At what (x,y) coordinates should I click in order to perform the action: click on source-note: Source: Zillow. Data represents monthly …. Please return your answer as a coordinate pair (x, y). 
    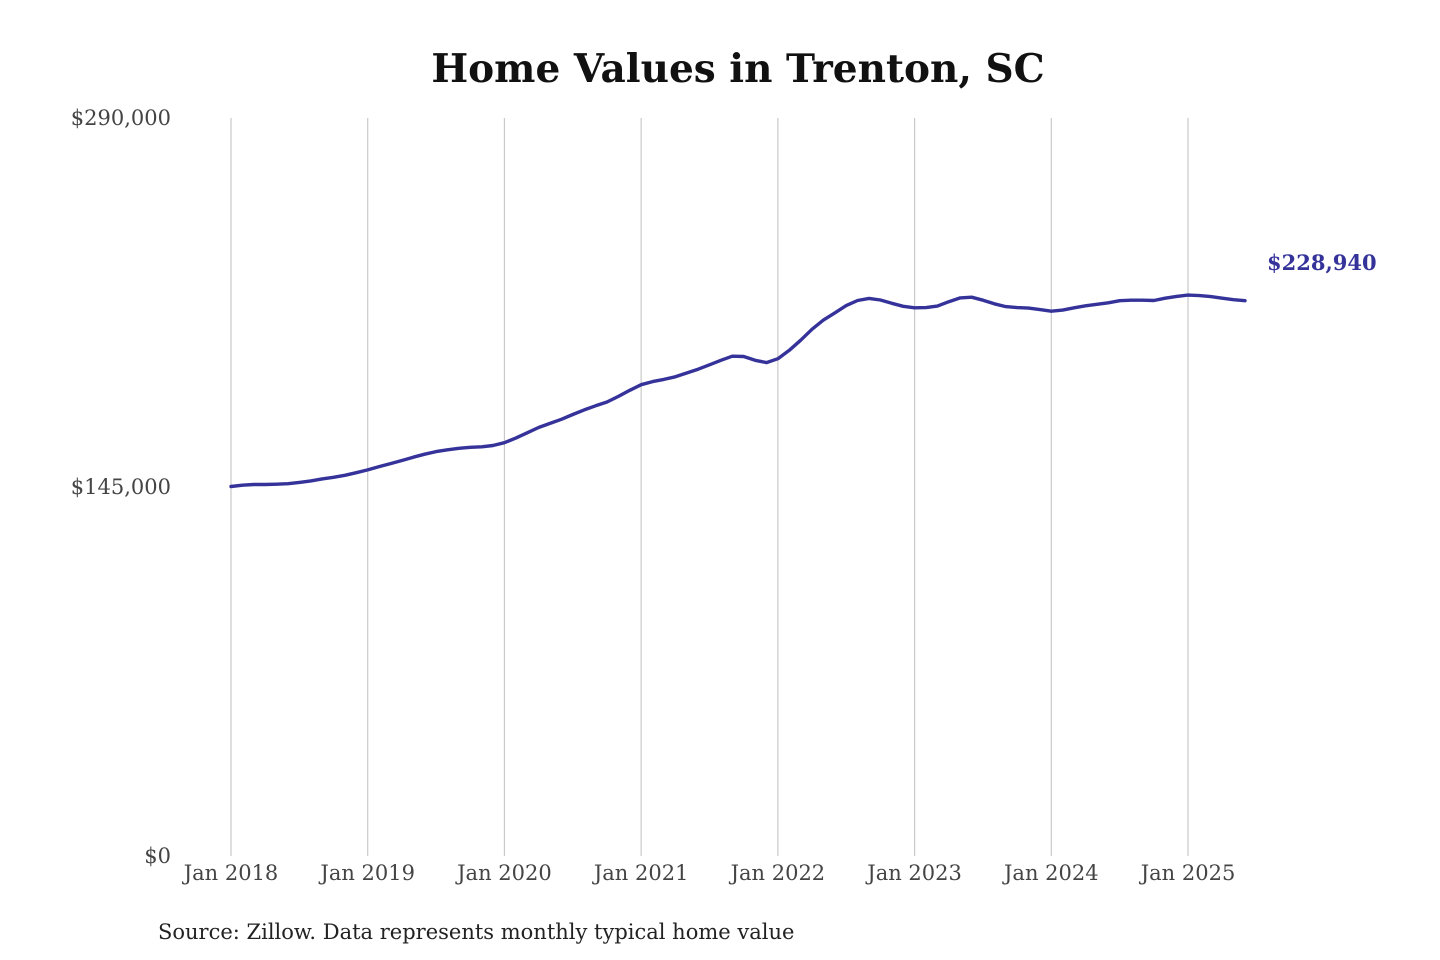
    Looking at the image, I should click on (476, 932).